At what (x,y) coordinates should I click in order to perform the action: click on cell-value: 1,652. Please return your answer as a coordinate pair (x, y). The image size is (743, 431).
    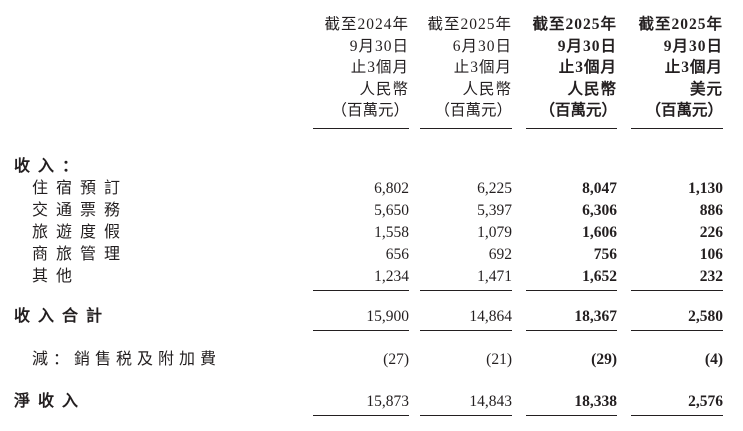
    Looking at the image, I should click on (571, 278).